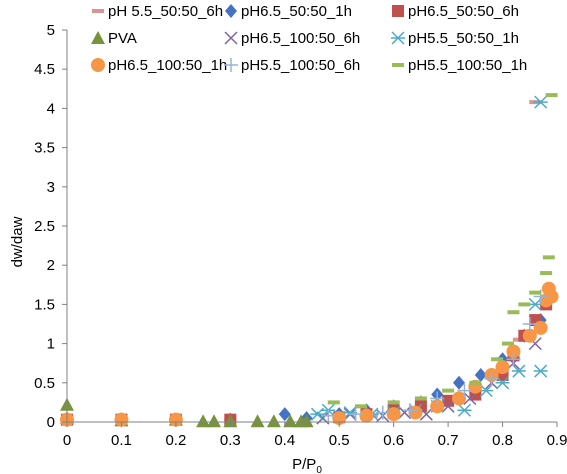 Image resolution: width=567 pixels, height=474 pixels. I want to click on legend-item: pH5.5_50:50_1h, so click(455, 38).